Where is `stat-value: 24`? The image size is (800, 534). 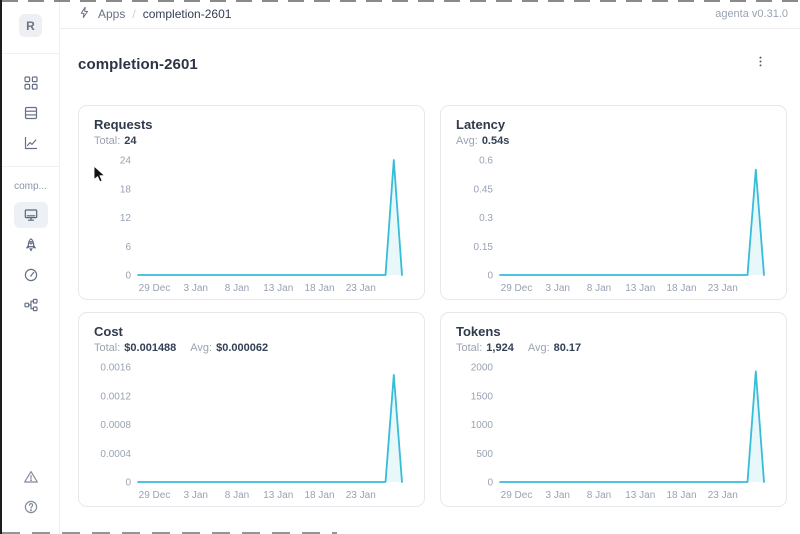
stat-value: 24 is located at coordinates (130, 141).